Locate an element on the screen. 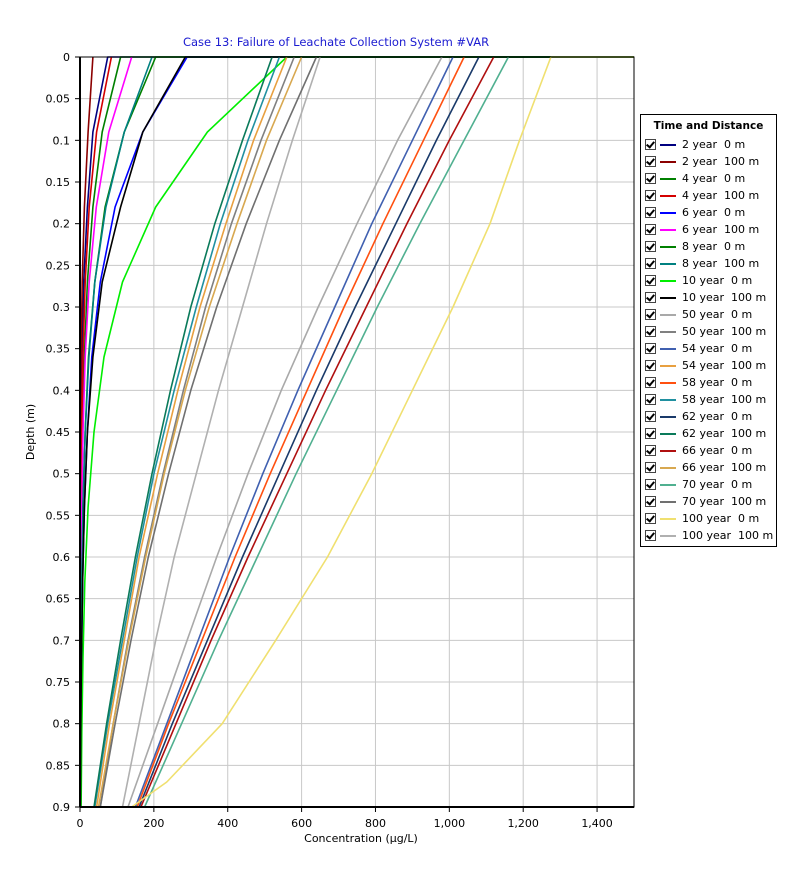 The image size is (804, 881). x-tick-label: 1,400 is located at coordinates (597, 823).